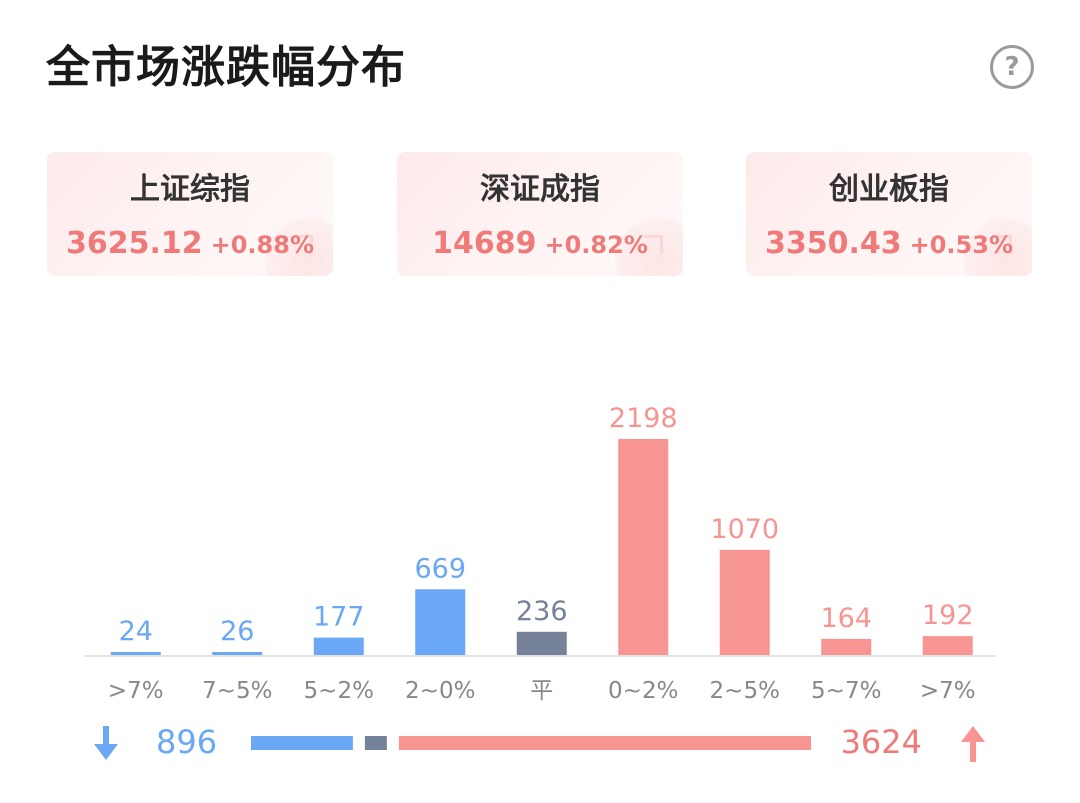 This screenshot has height=803, width=1080. Describe the element at coordinates (226, 67) in the screenshot. I see `page-title: 全市场涨跌幅分布` at that location.